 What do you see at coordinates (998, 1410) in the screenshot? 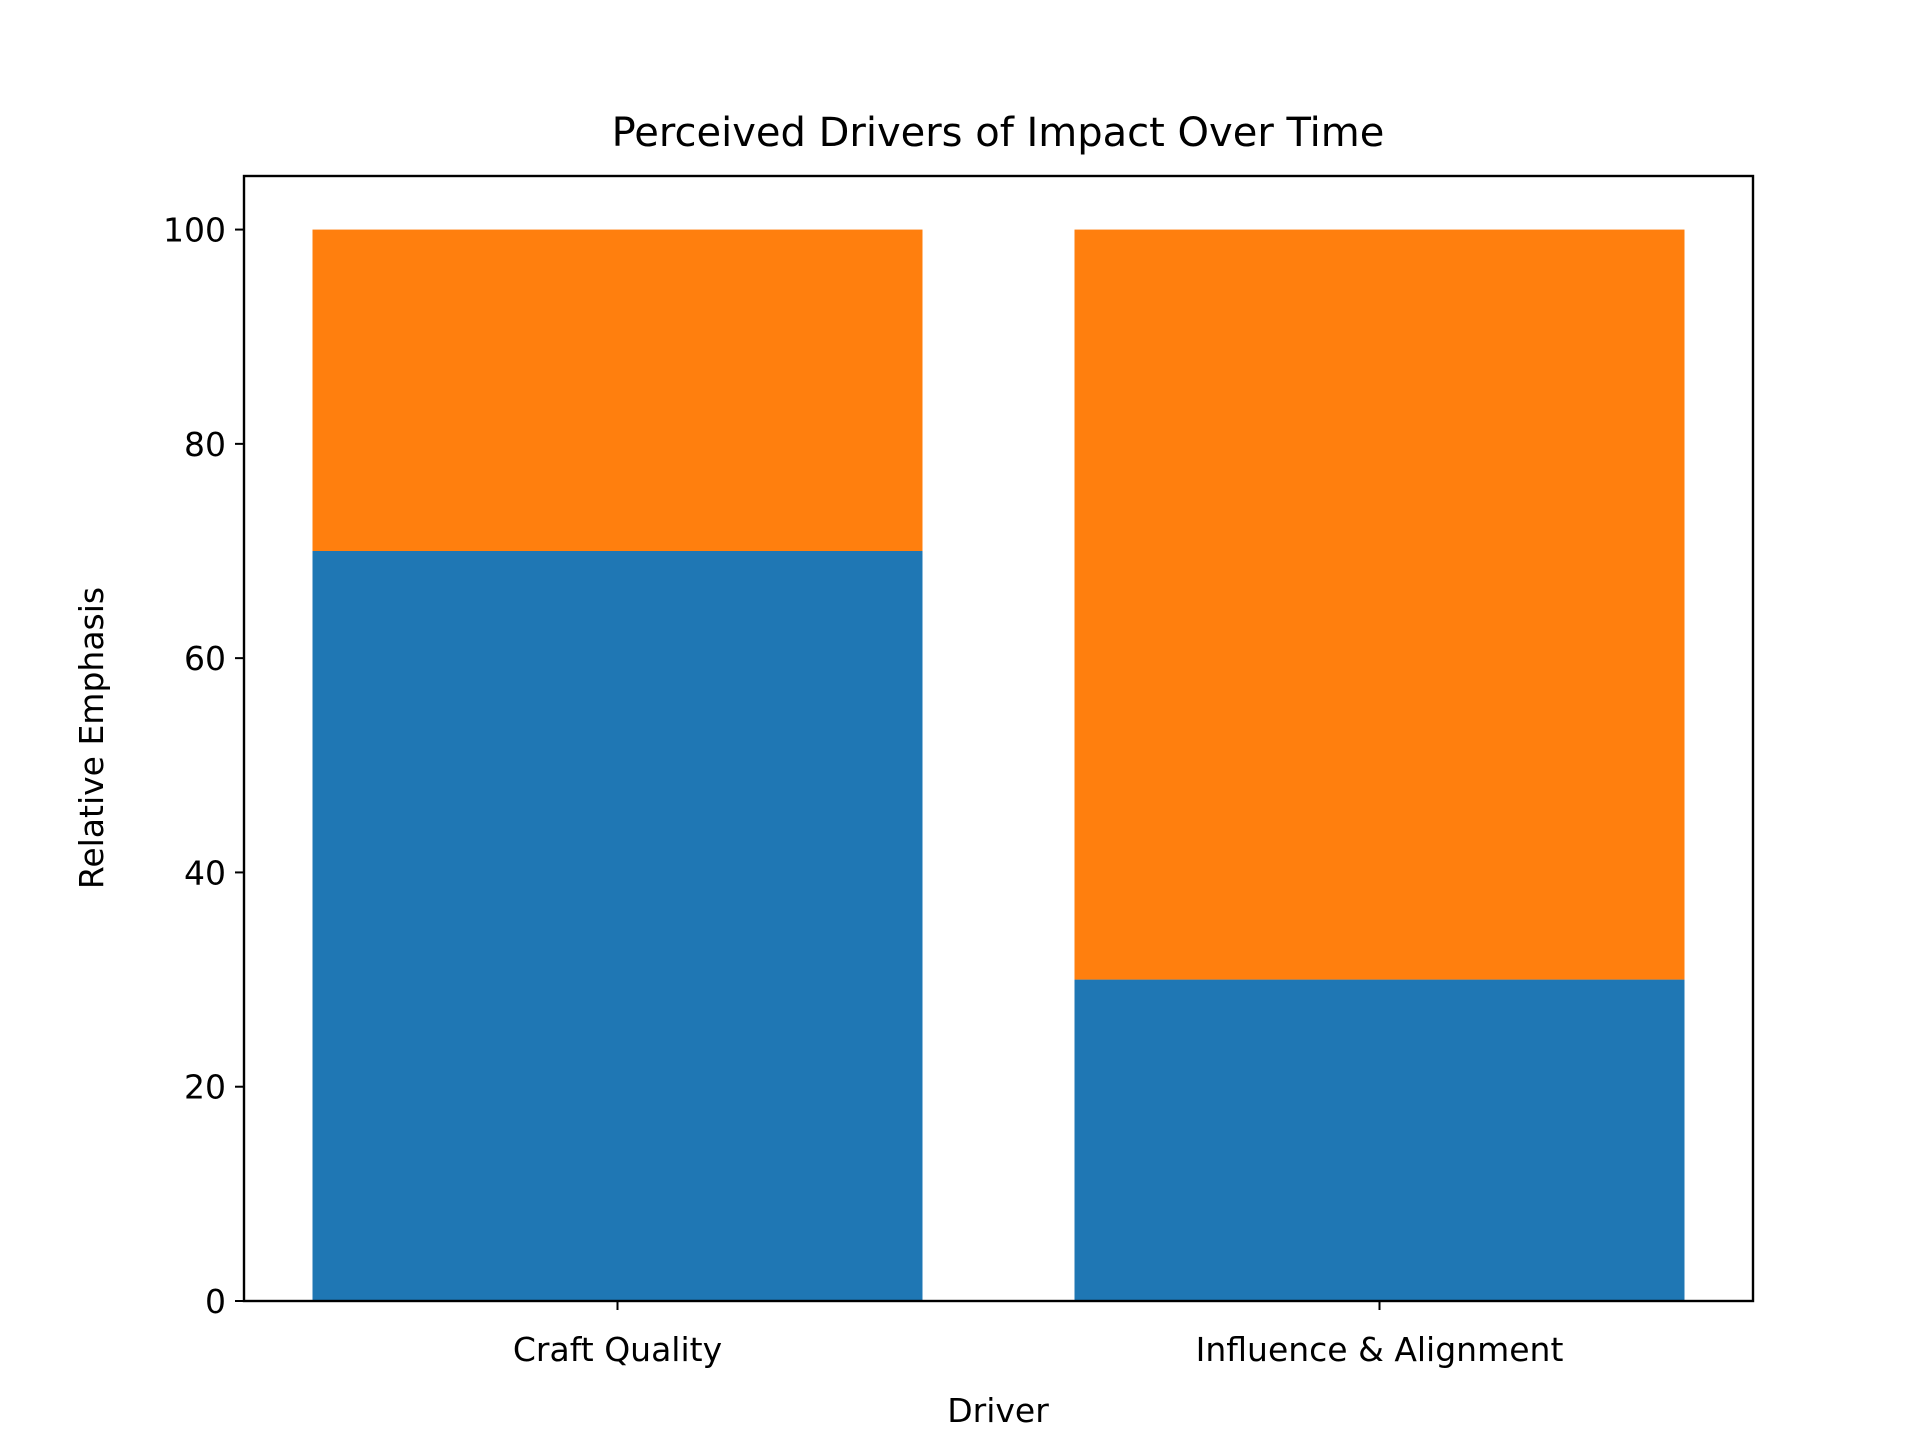
I see `x-axis-label: Driver` at bounding box center [998, 1410].